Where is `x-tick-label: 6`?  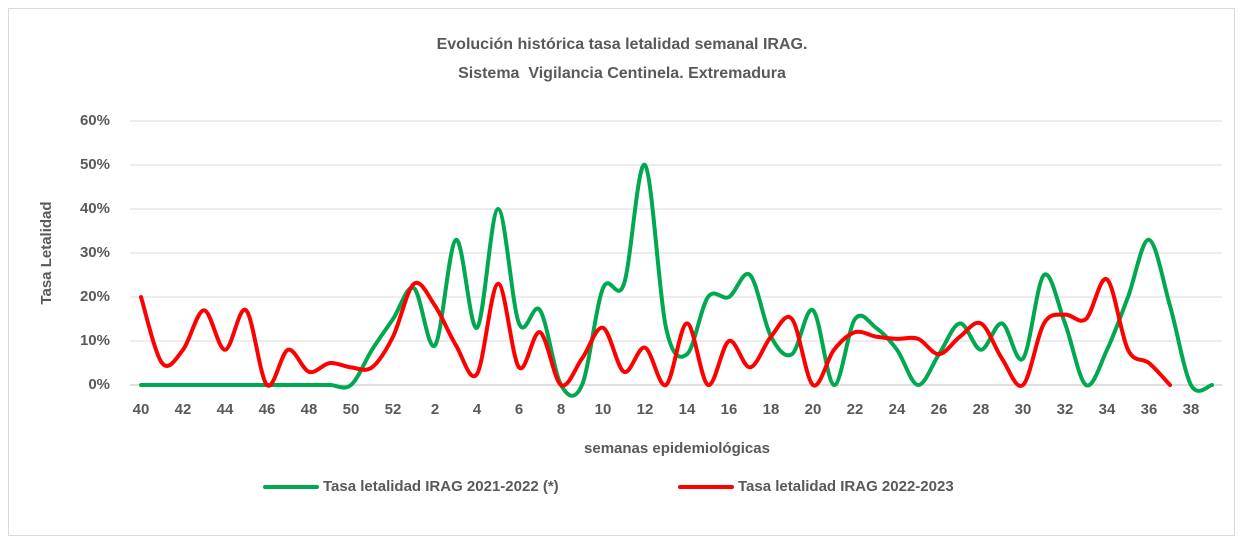
x-tick-label: 6 is located at coordinates (519, 409).